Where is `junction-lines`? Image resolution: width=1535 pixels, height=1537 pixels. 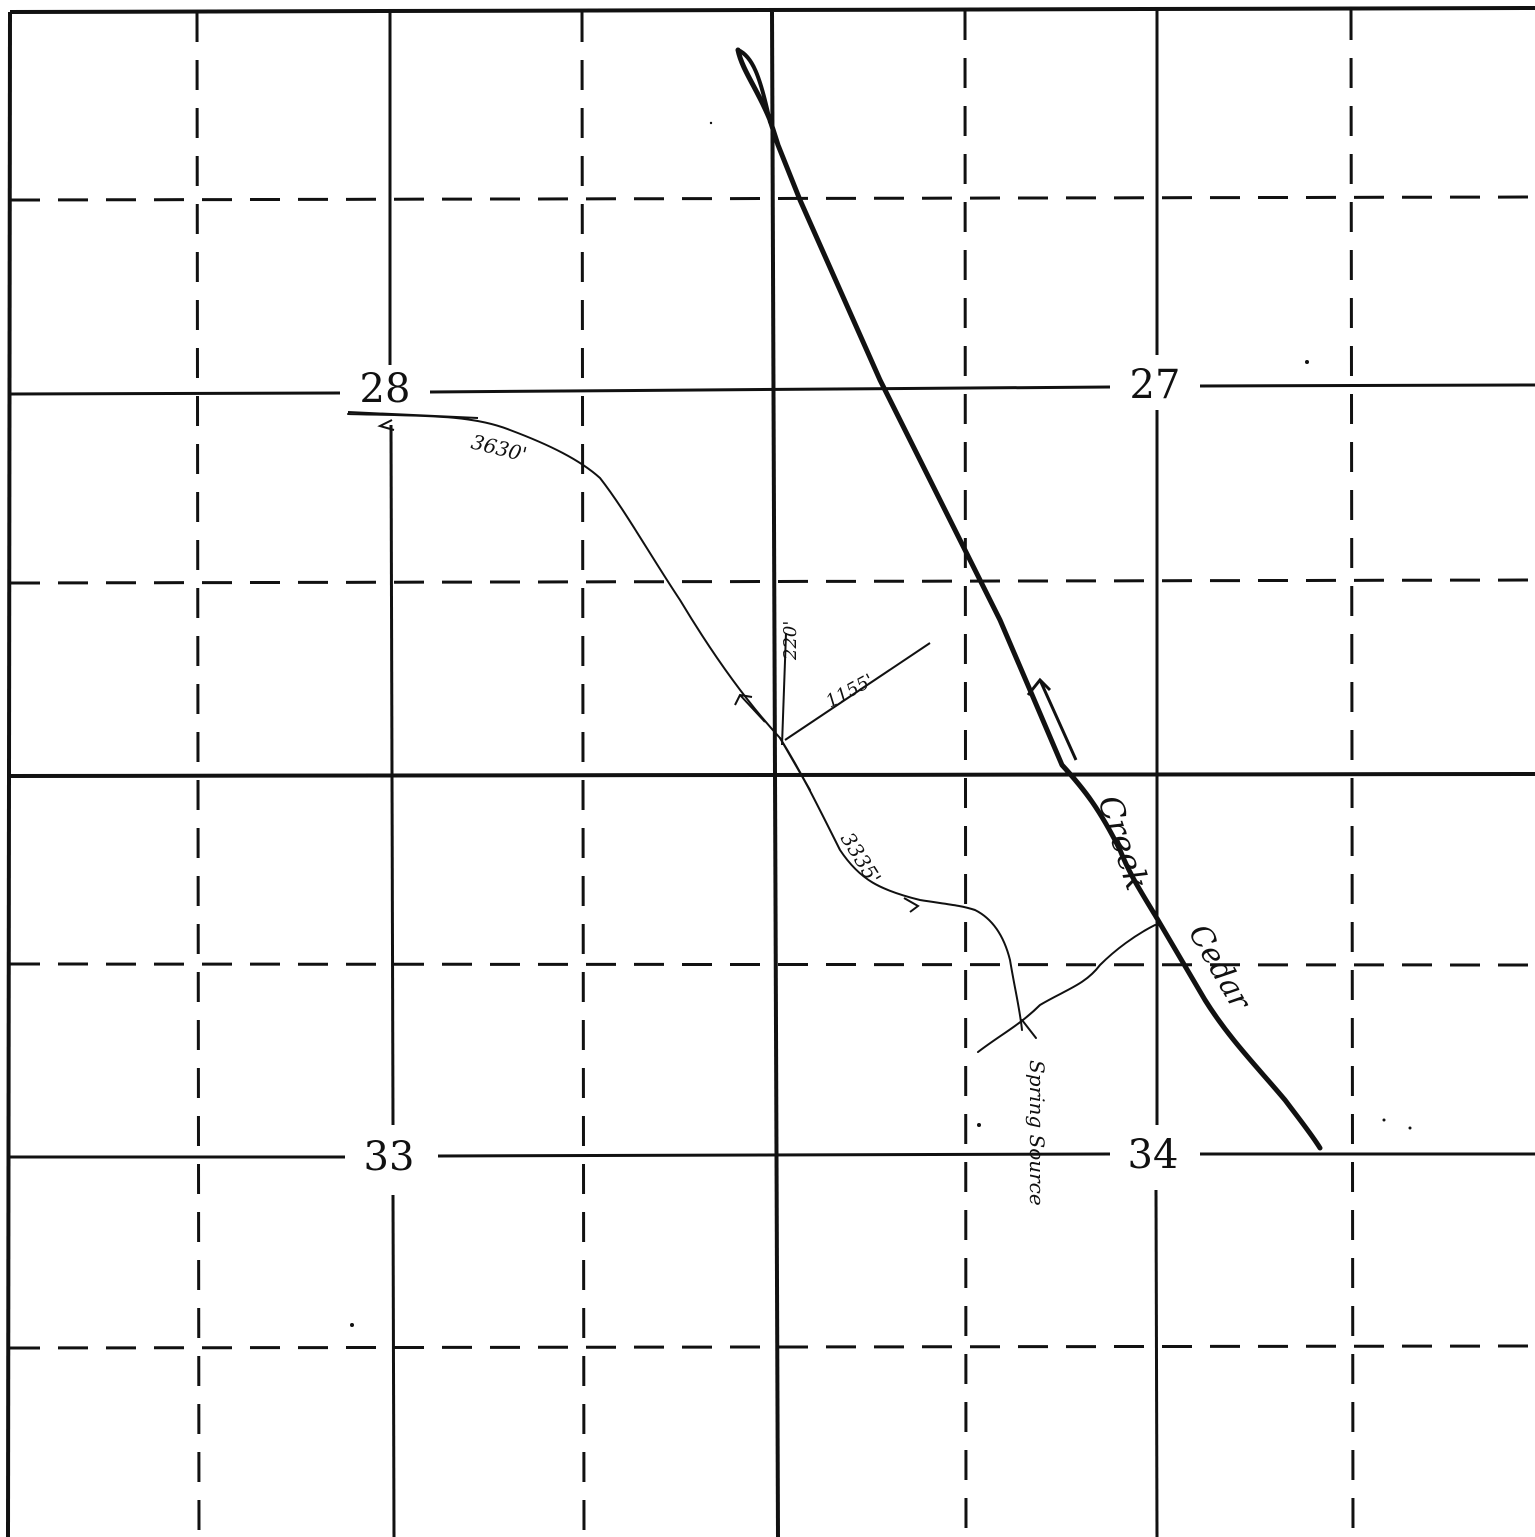 junction-lines is located at coordinates (856, 689).